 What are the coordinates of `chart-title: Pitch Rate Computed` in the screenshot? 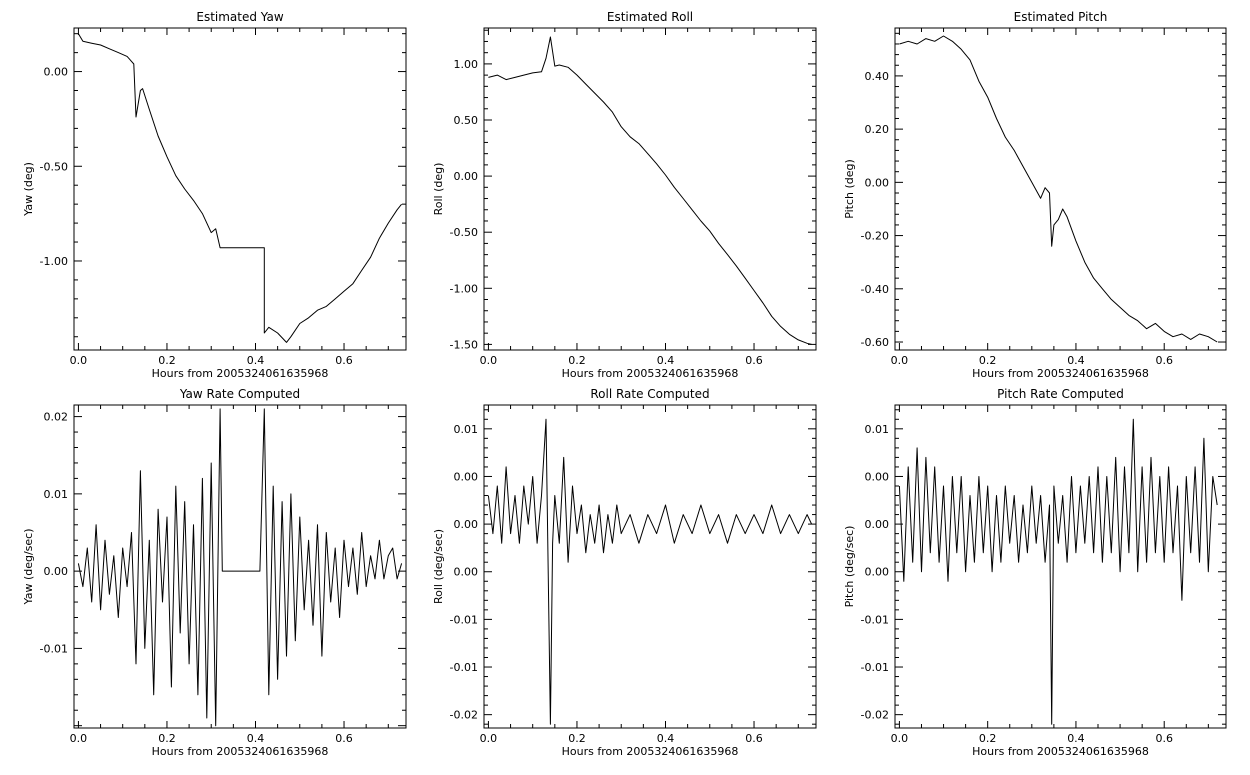 It's located at (1060, 394).